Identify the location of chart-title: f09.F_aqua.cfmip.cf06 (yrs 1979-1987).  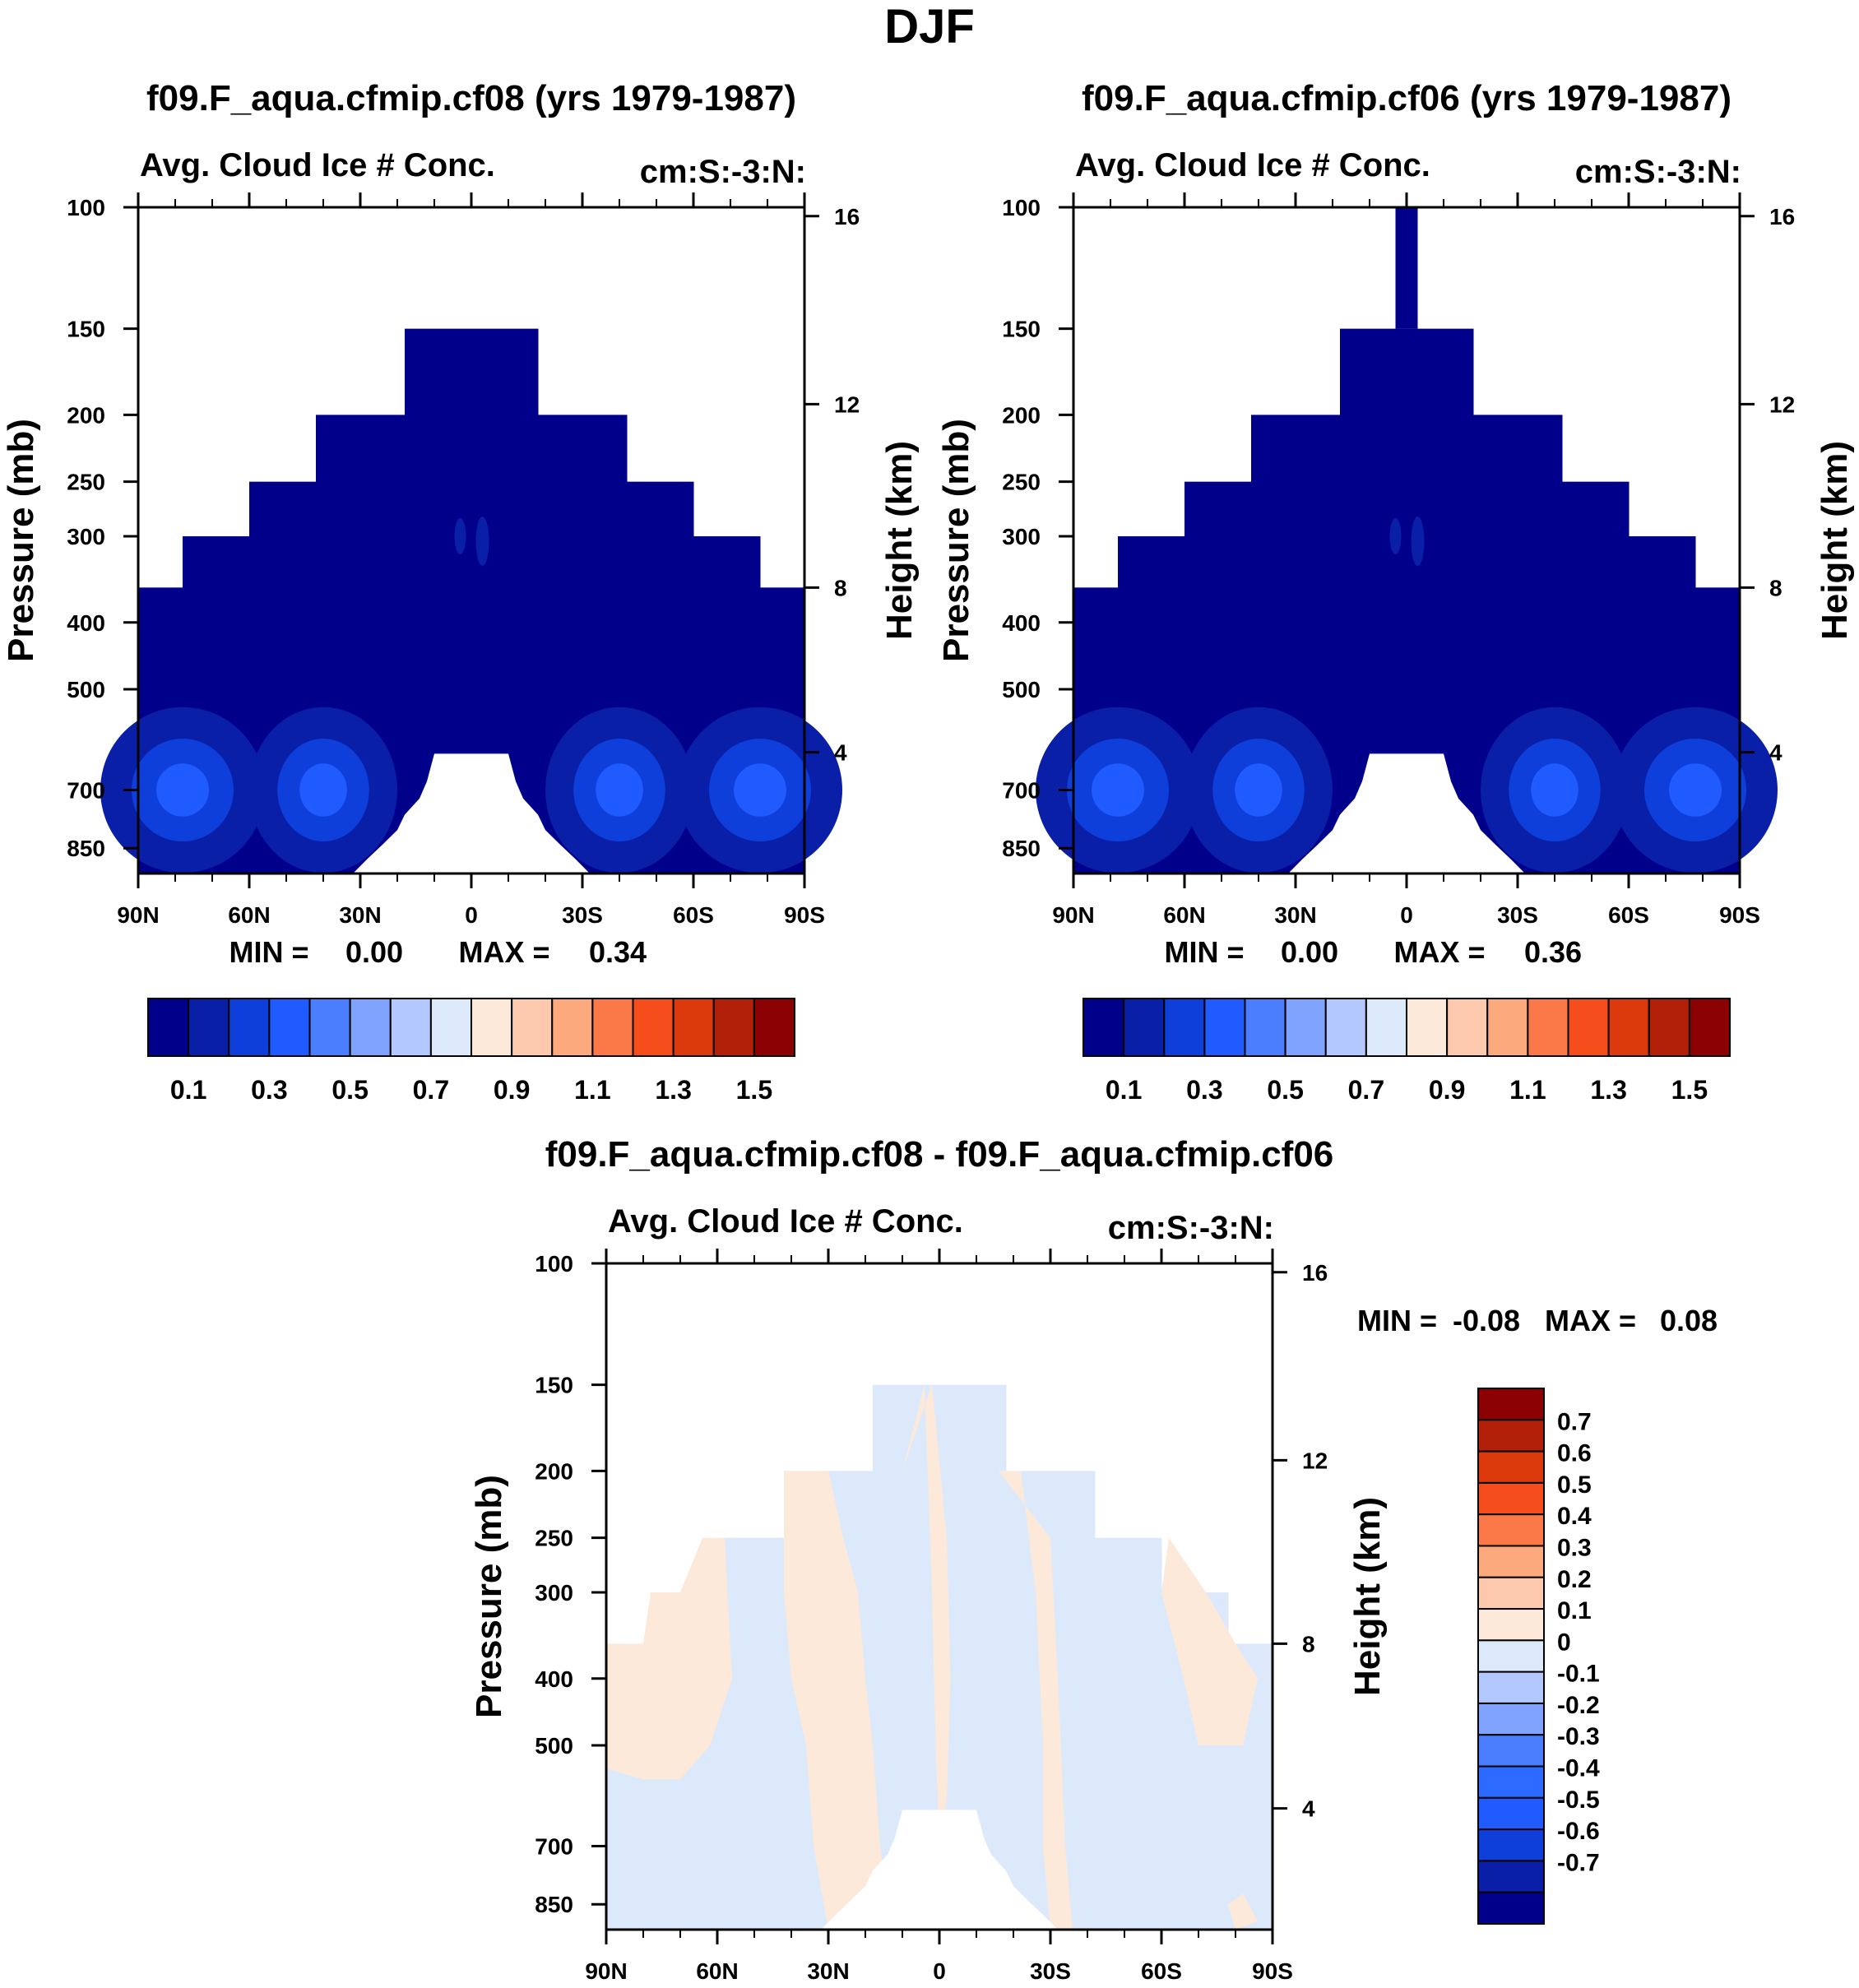
(1407, 98).